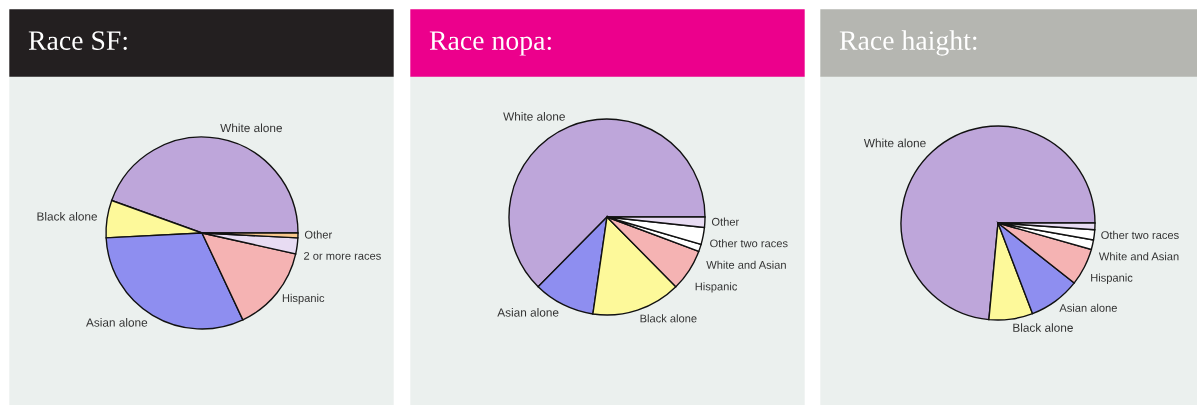 Image resolution: width=1197 pixels, height=405 pixels. What do you see at coordinates (908, 43) in the screenshot?
I see `chart-title: Race haight:` at bounding box center [908, 43].